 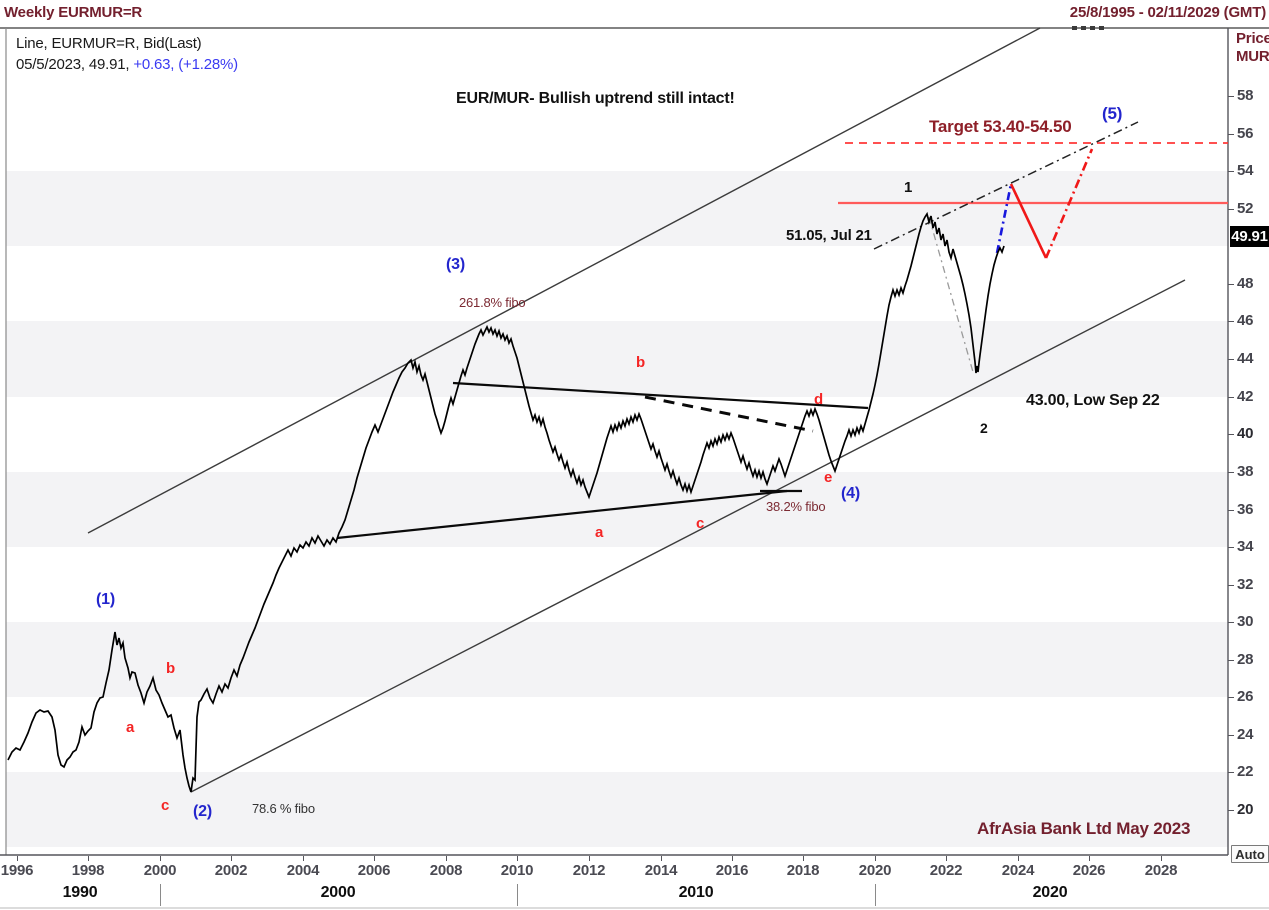 I want to click on triangle-a-label: a, so click(x=599, y=532).